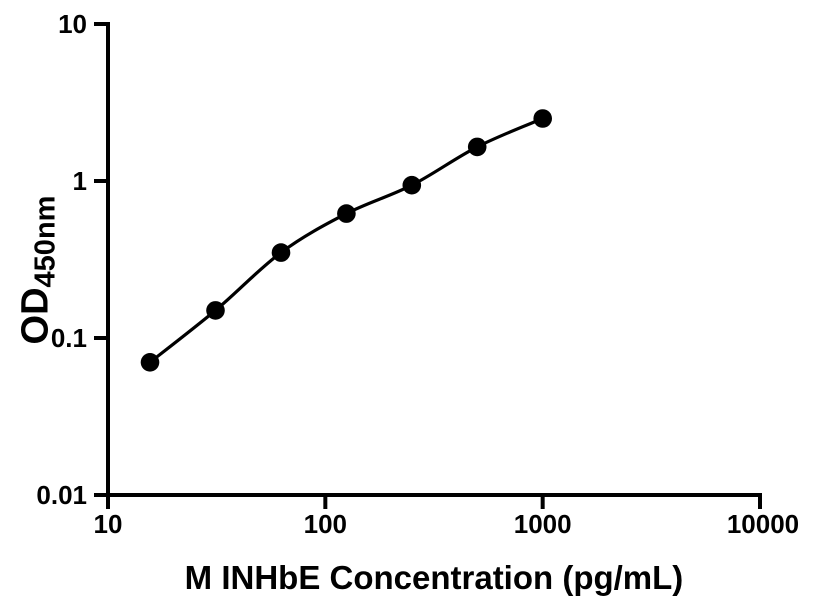 Image resolution: width=816 pixels, height=612 pixels. I want to click on x-axis-title: M INHbE Concentration (pg/mL), so click(434, 577).